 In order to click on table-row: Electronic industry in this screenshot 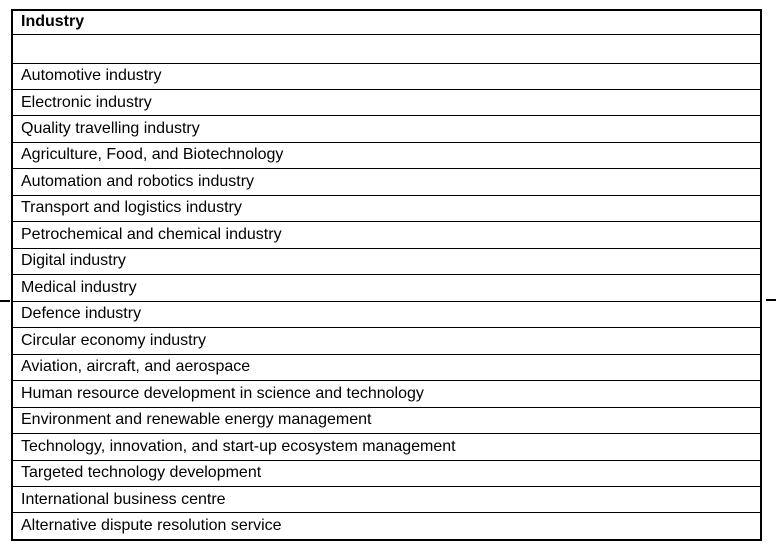, I will do `click(386, 102)`.